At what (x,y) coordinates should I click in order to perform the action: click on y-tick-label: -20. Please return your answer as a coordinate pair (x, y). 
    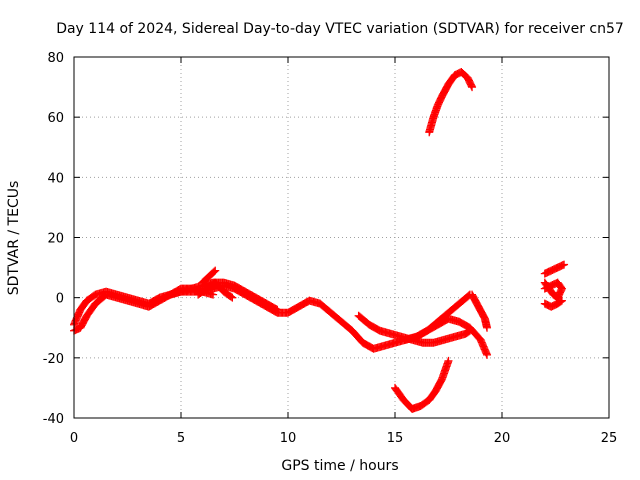
    Looking at the image, I should click on (53, 359).